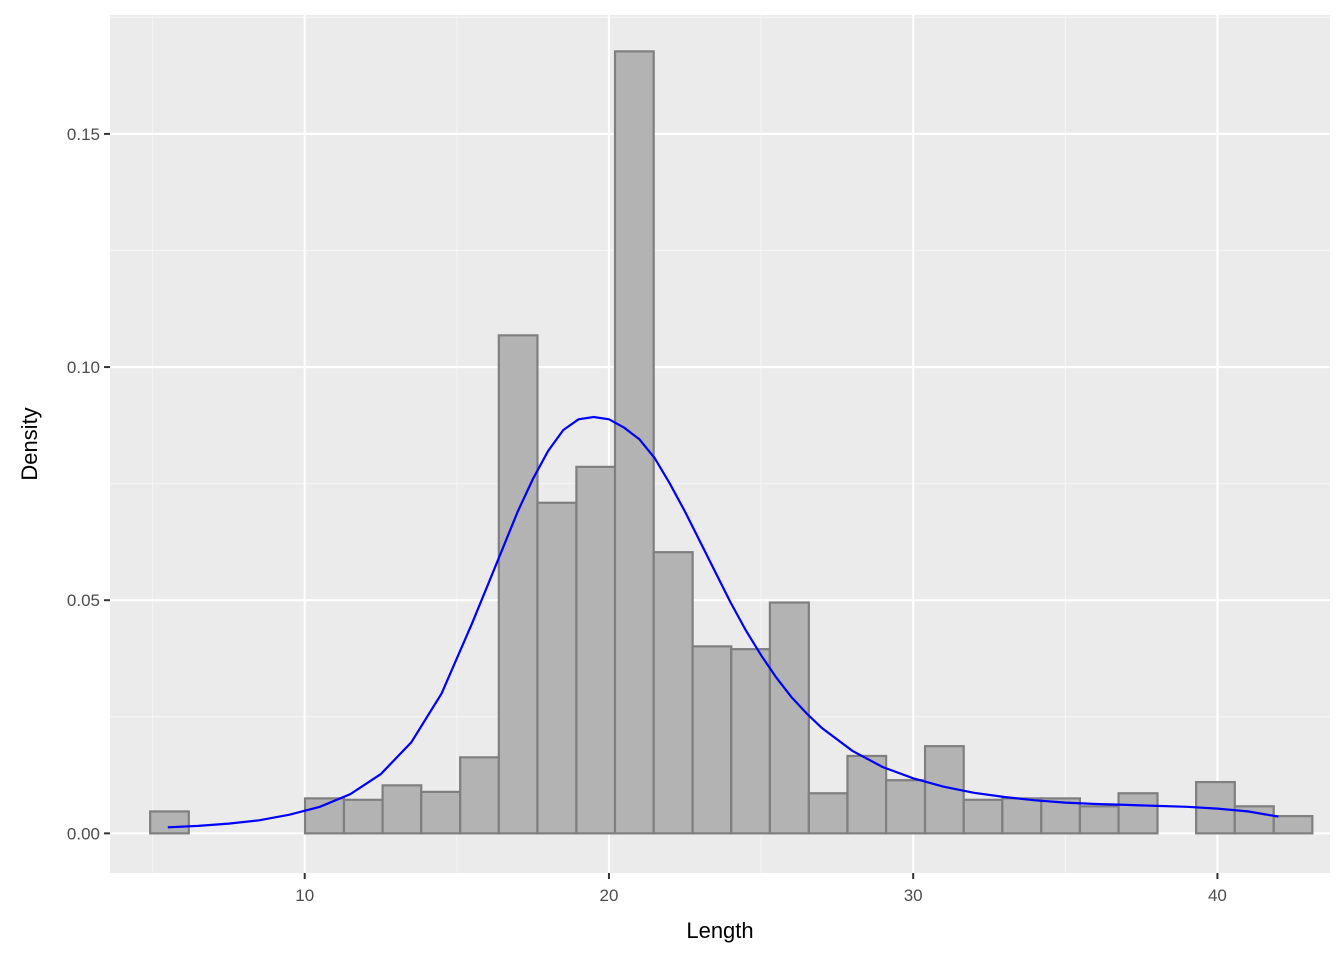 This screenshot has height=960, width=1344. I want to click on x-tick-label: 10, so click(304, 895).